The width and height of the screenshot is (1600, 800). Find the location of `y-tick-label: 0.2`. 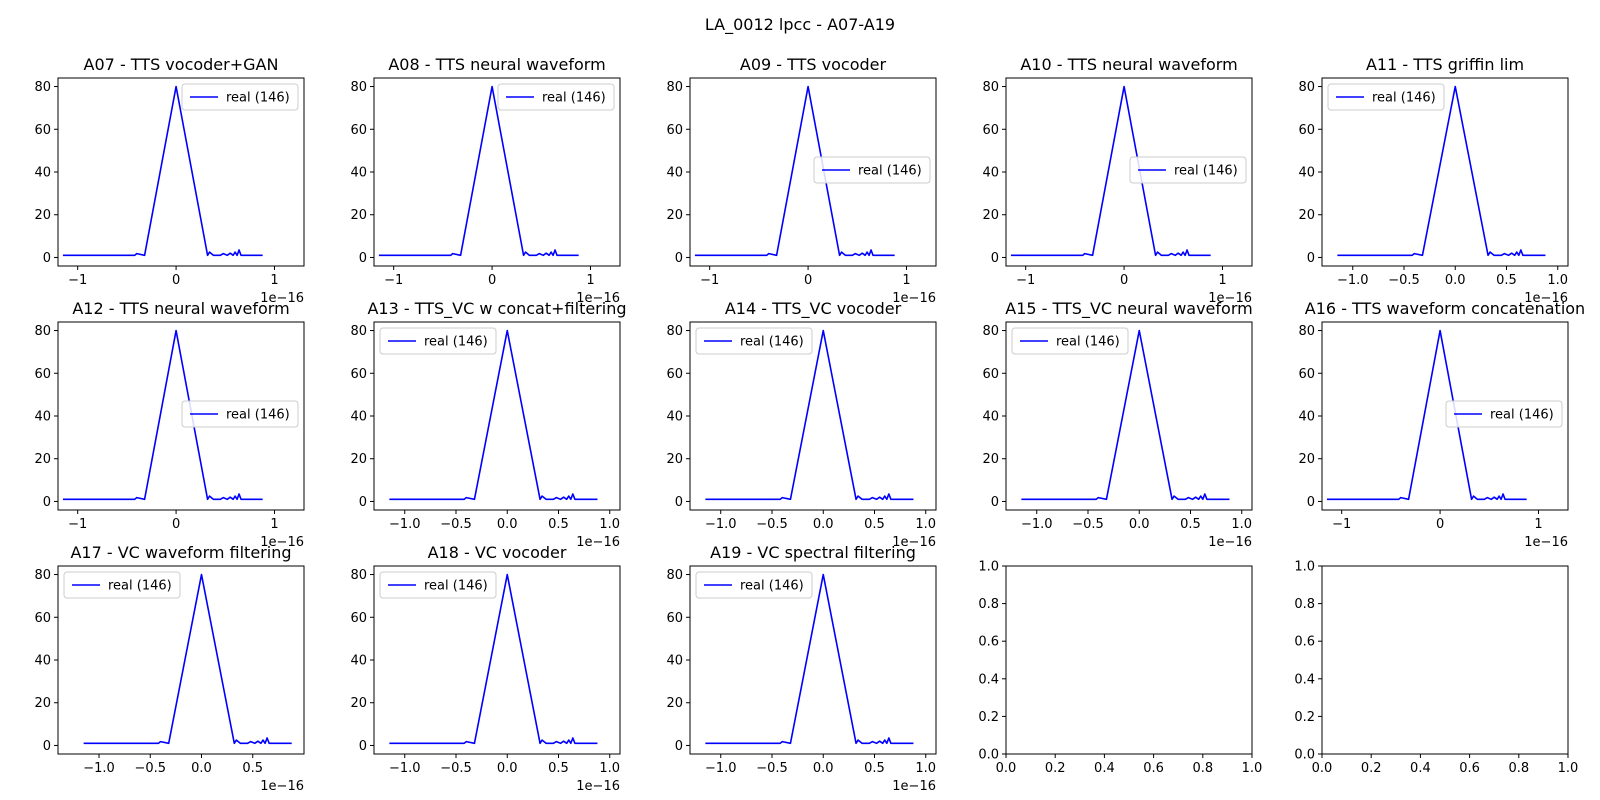

y-tick-label: 0.2 is located at coordinates (988, 717).